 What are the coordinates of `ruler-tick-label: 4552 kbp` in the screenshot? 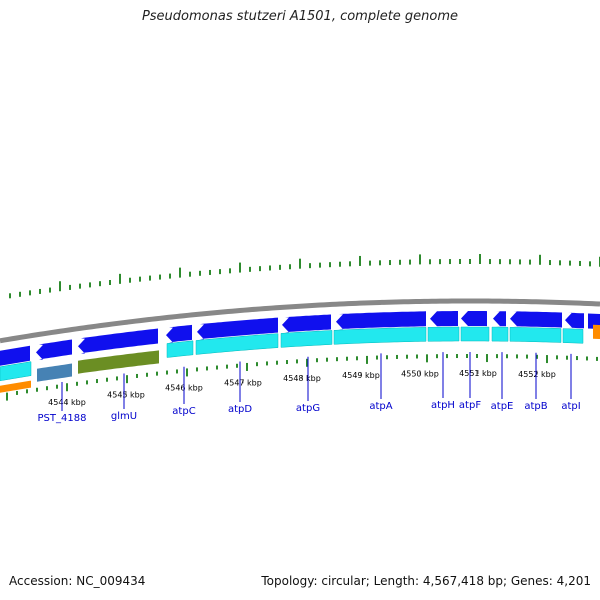 It's located at (537, 374).